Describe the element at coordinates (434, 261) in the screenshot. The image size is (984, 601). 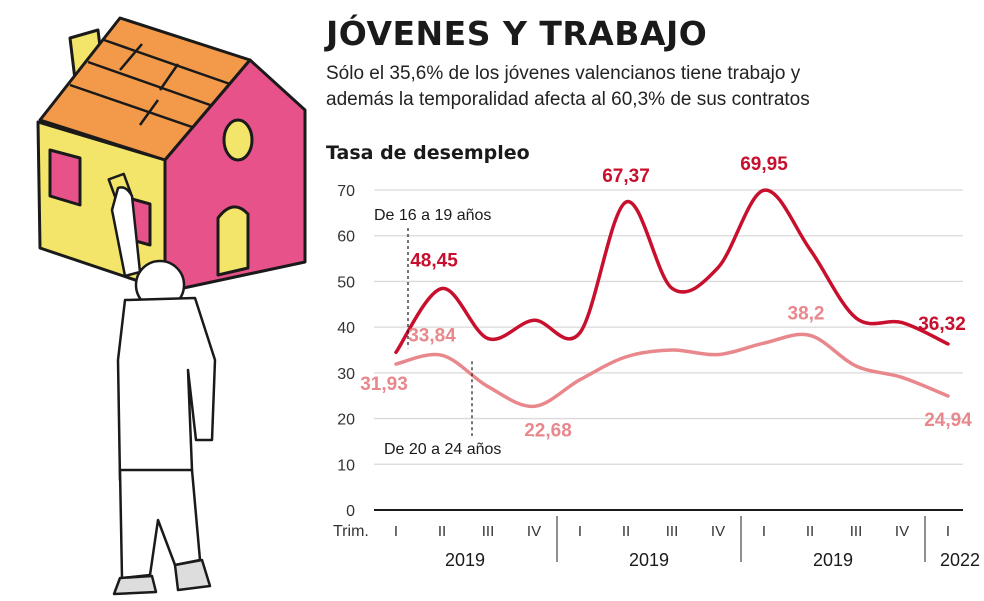
I see `data-label: 48,45` at that location.